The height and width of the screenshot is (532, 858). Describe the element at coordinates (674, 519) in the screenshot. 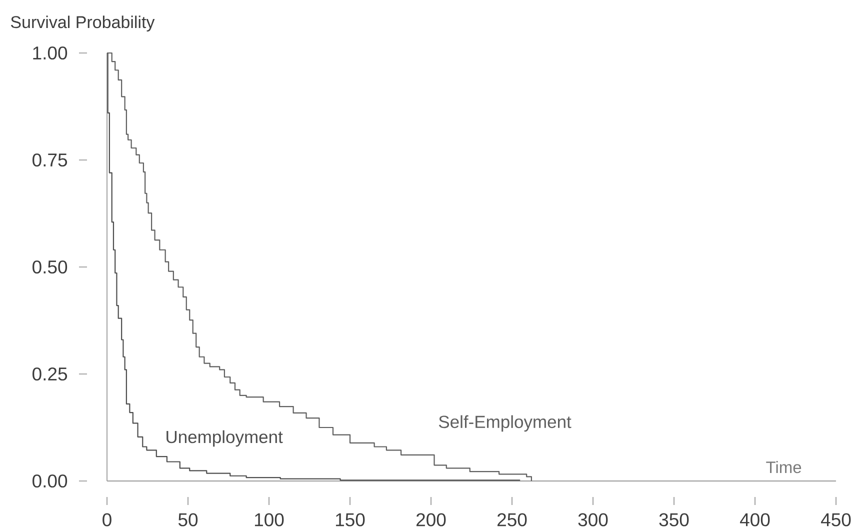

I see `x-tick-label: 350` at that location.